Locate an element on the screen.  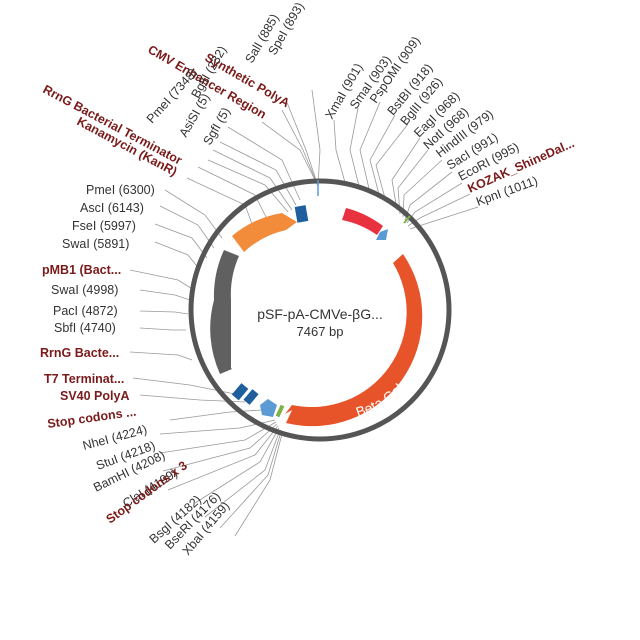
feature-shapes is located at coordinates (316, 303).